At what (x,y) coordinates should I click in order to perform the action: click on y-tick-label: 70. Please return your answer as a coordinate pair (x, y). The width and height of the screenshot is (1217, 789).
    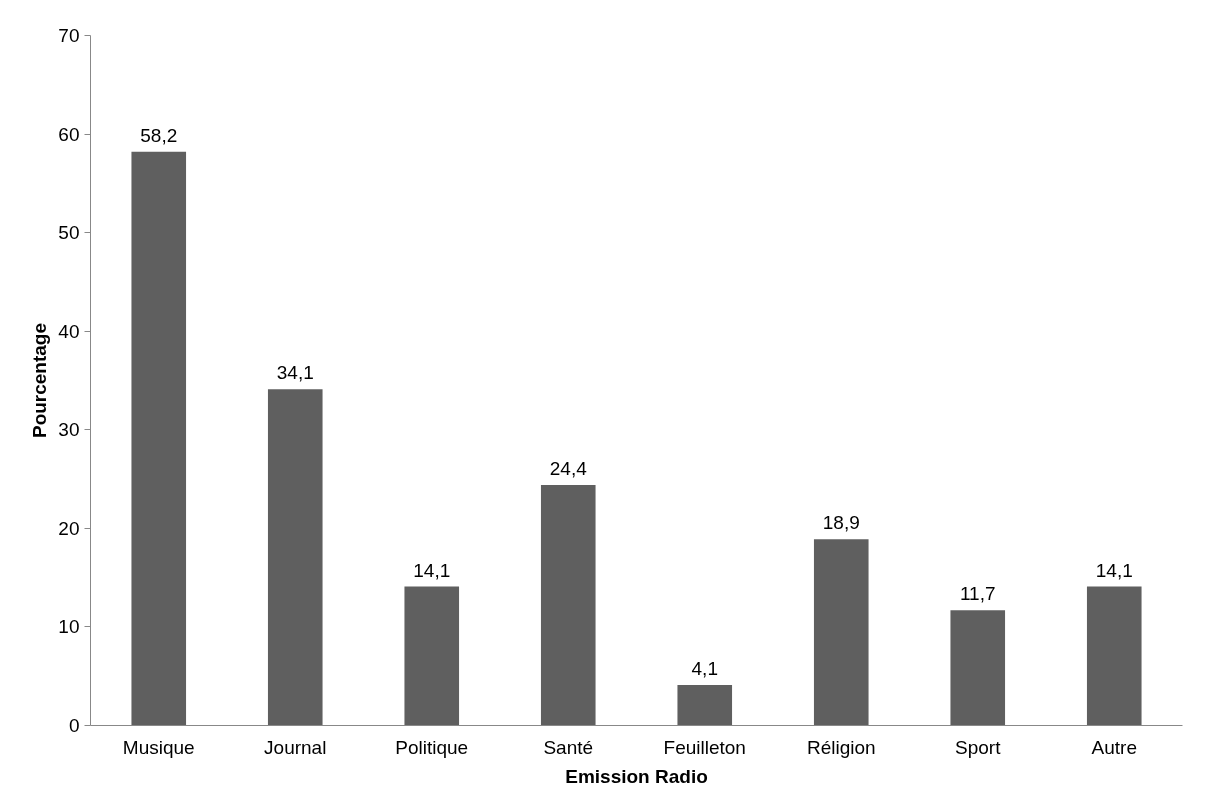
    Looking at the image, I should click on (69, 35).